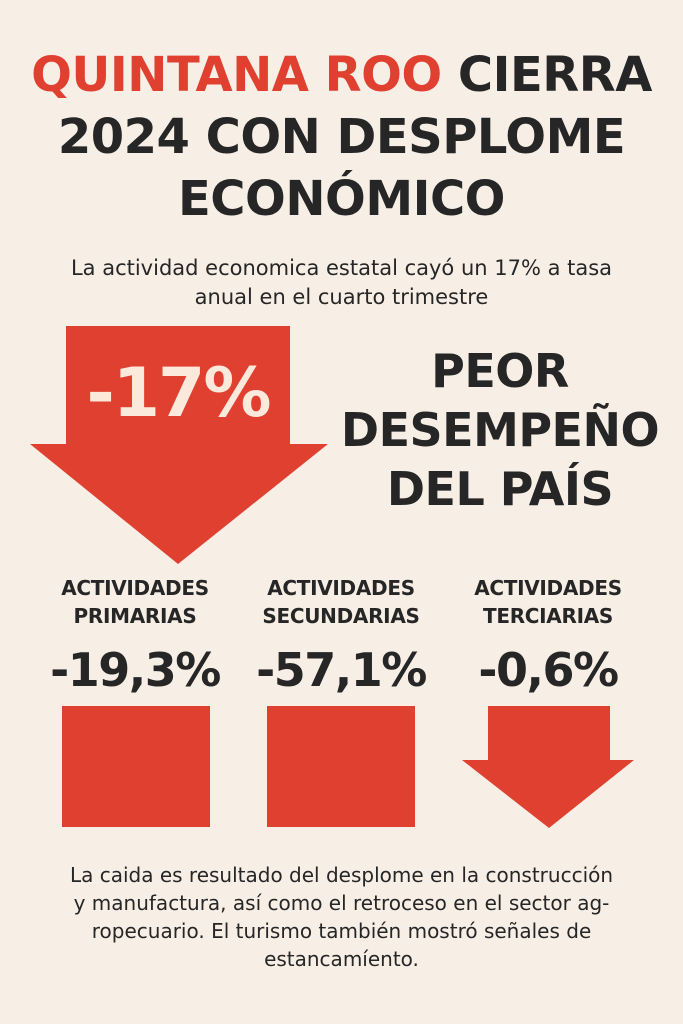 The image size is (683, 1024). I want to click on subtitle-line2: anual en el cuarto trimestre, so click(341, 297).